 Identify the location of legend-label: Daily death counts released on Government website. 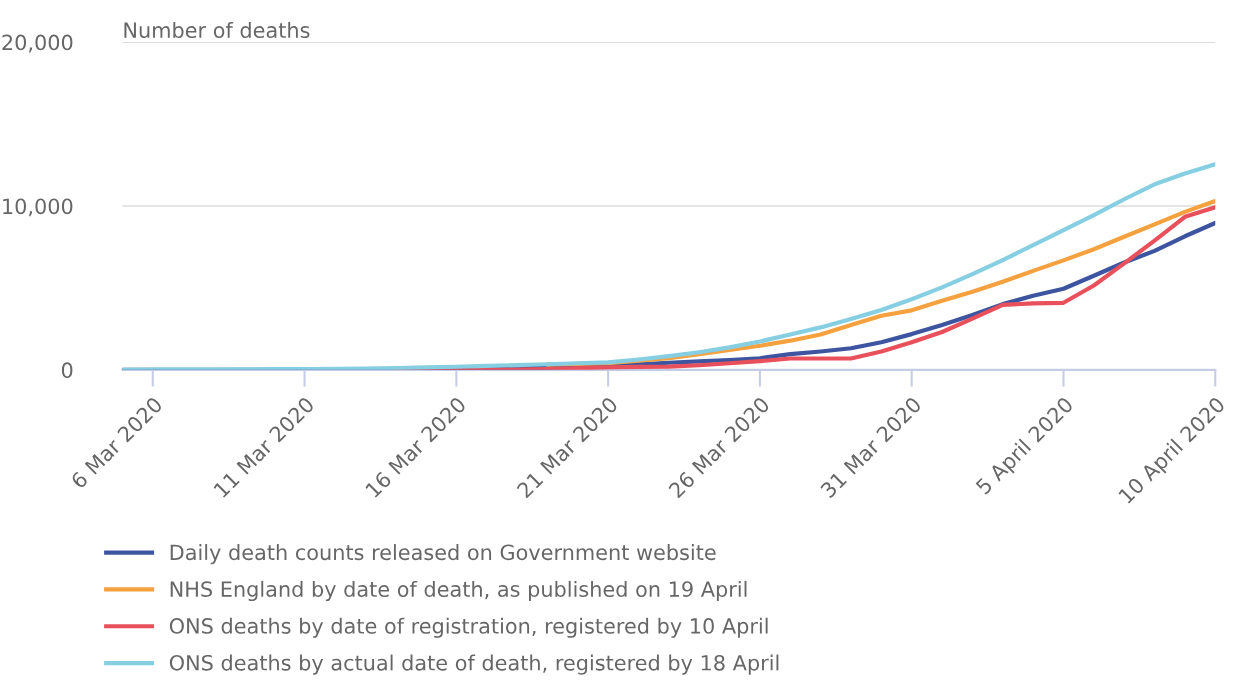
(443, 554).